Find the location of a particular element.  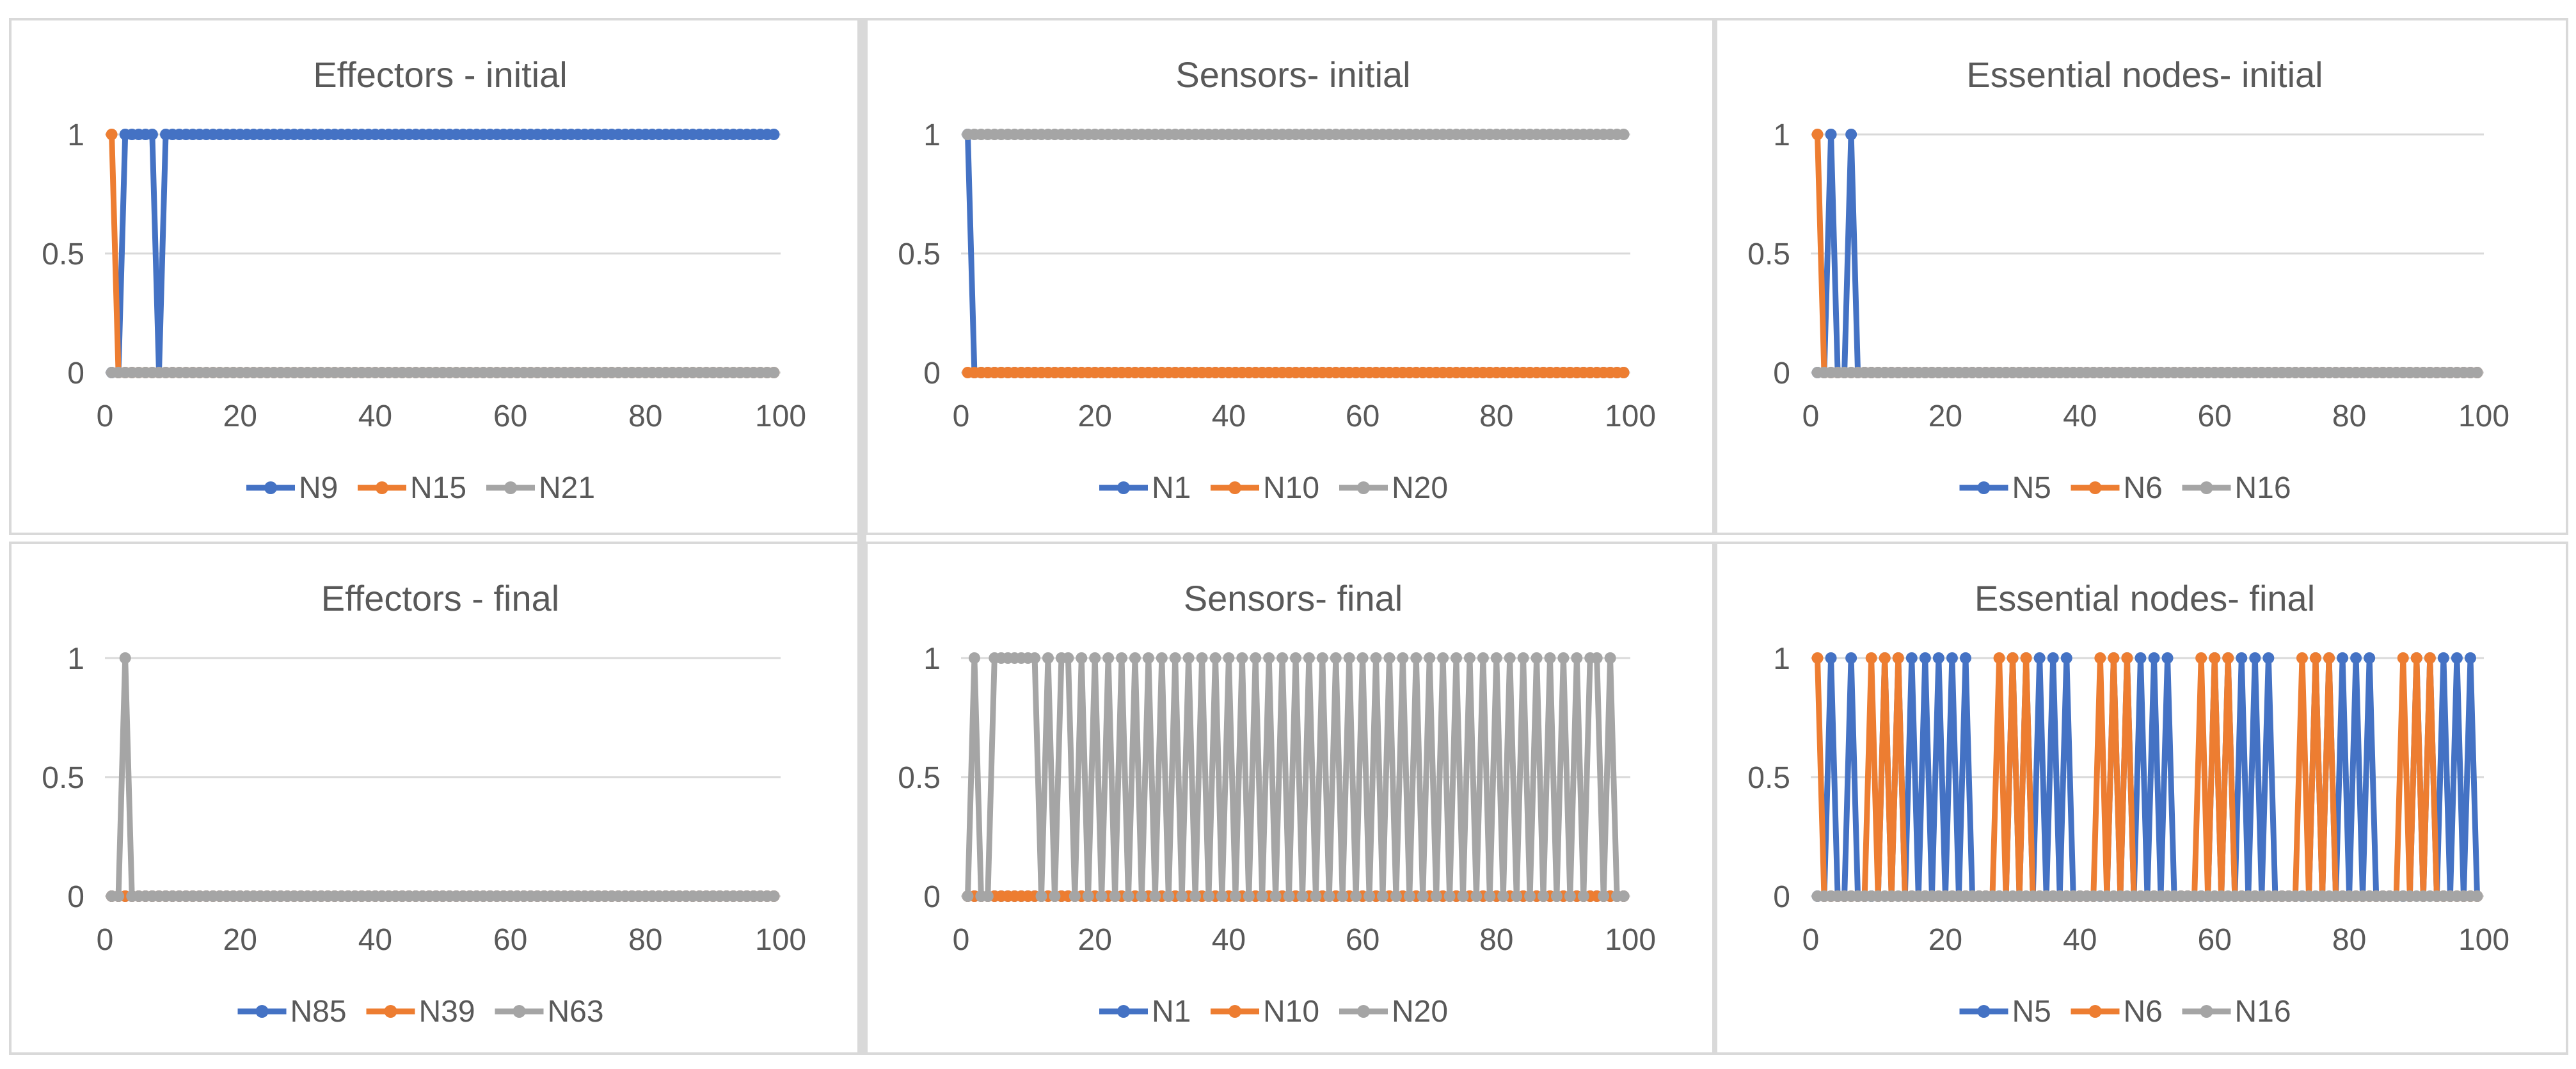

legend-item: N16 is located at coordinates (2237, 1012).